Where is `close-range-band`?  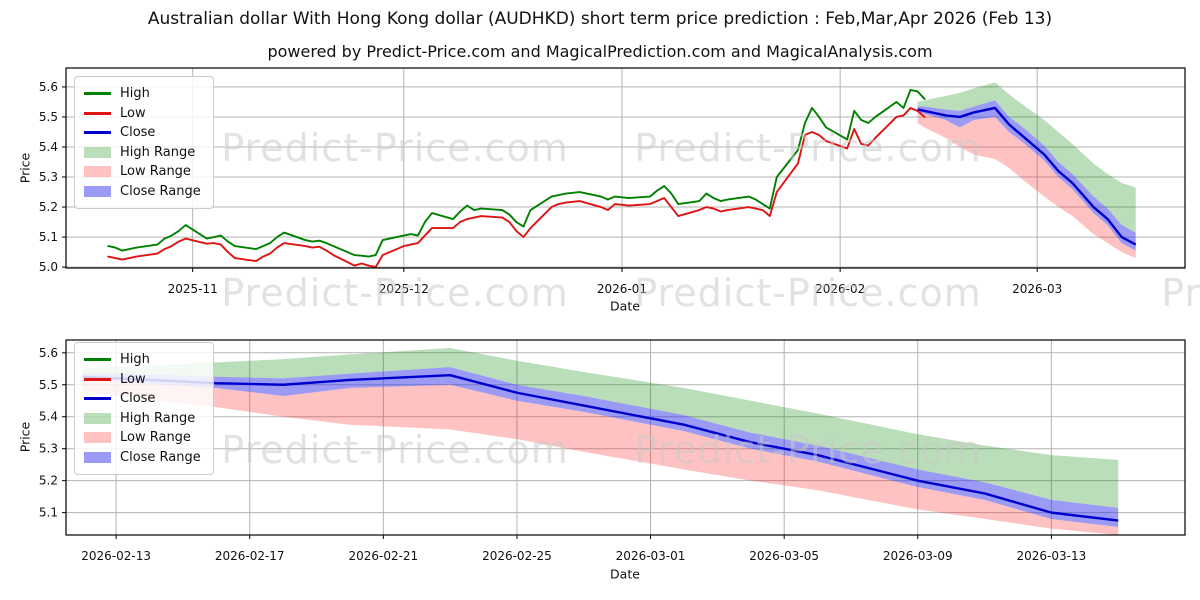 close-range-band is located at coordinates (1026, 175).